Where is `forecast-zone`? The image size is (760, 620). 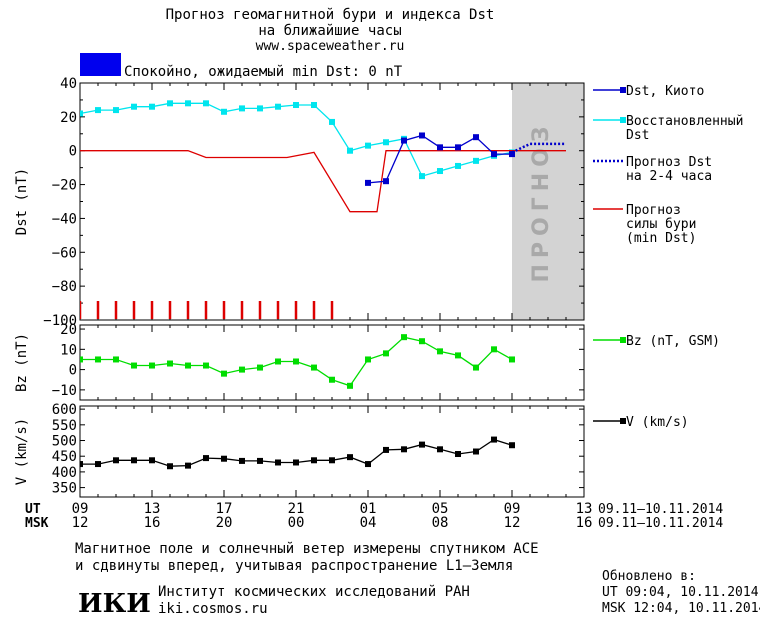 forecast-zone is located at coordinates (548, 201).